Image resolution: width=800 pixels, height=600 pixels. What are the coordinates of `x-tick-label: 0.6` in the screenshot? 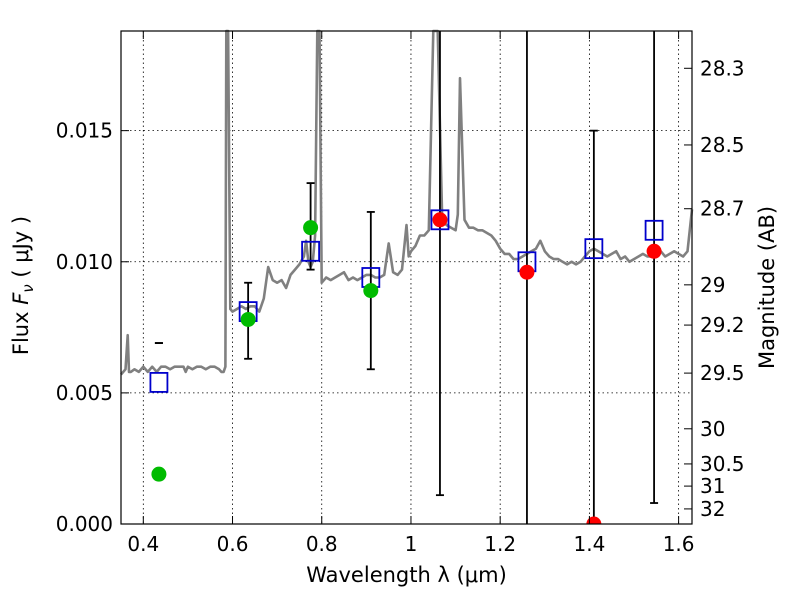 It's located at (233, 544).